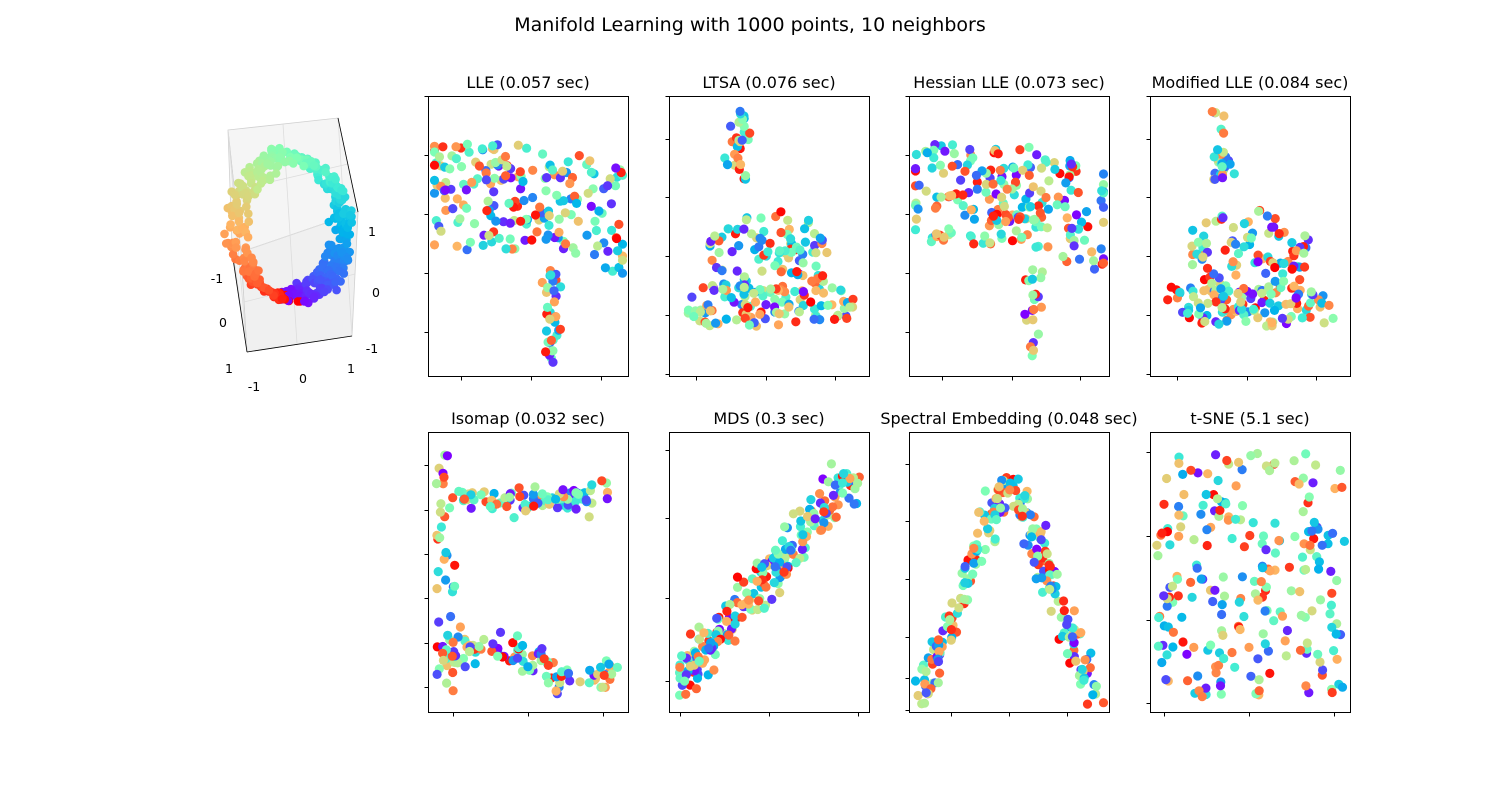 Image resolution: width=1500 pixels, height=800 pixels. What do you see at coordinates (527, 82) in the screenshot?
I see `panel-title: LLE (0.057 sec)` at bounding box center [527, 82].